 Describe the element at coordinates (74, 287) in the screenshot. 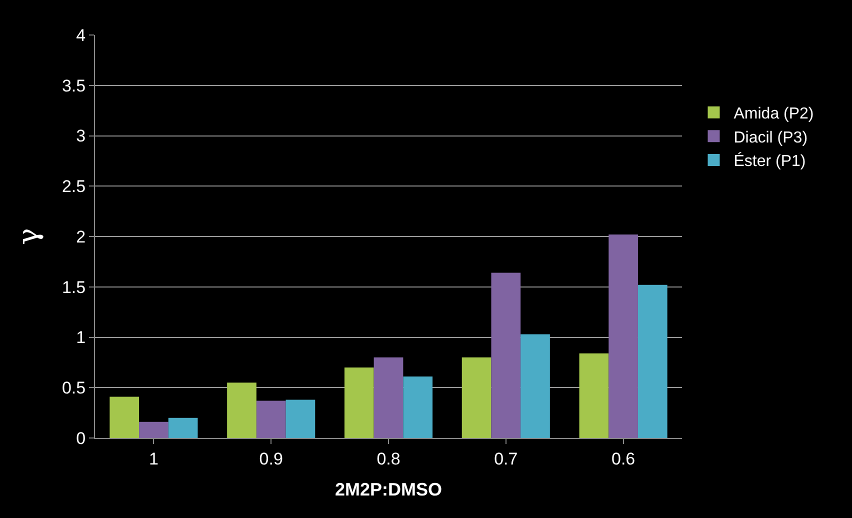

I see `y-tick-label: 1.5` at that location.